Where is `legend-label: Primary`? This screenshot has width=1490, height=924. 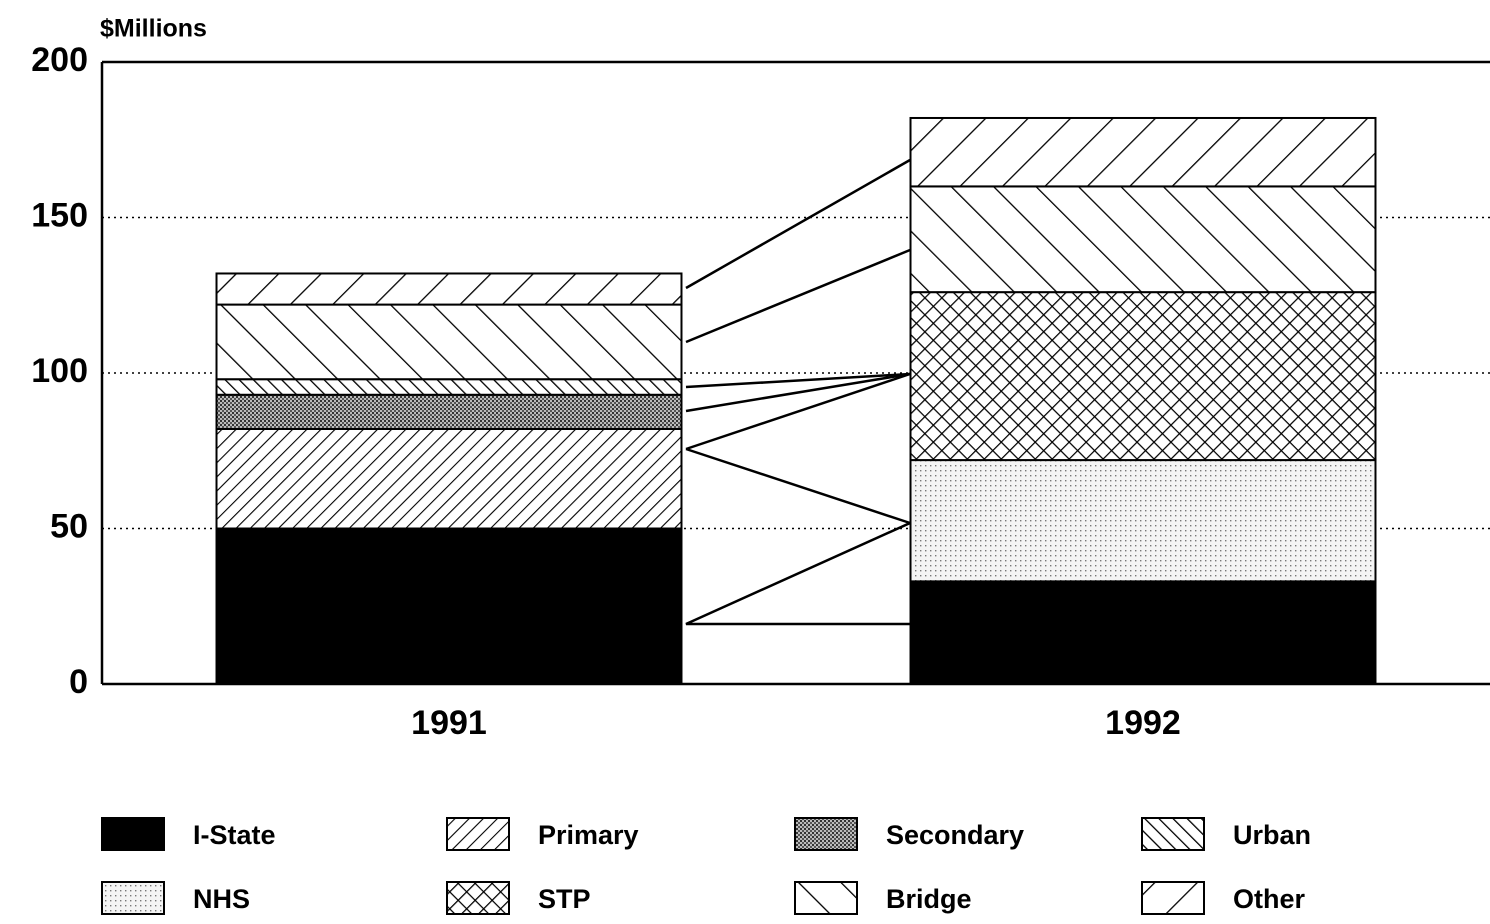 legend-label: Primary is located at coordinates (588, 835).